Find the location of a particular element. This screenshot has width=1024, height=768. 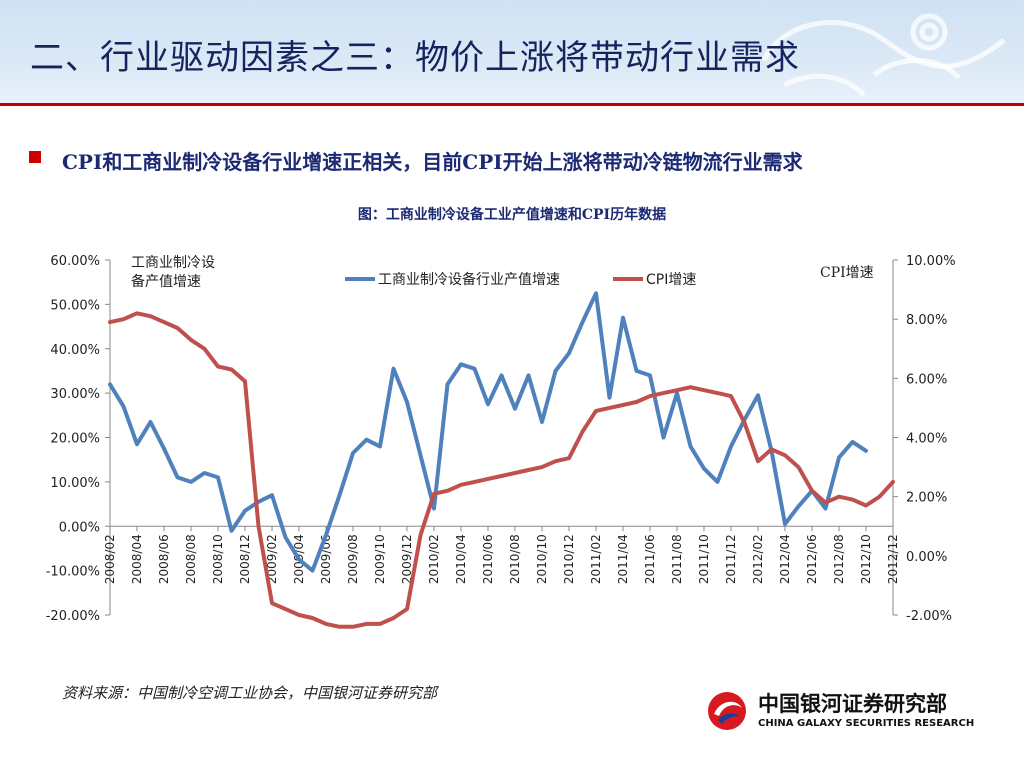

x-axis-tick-label: 2010/02 is located at coordinates (434, 559).